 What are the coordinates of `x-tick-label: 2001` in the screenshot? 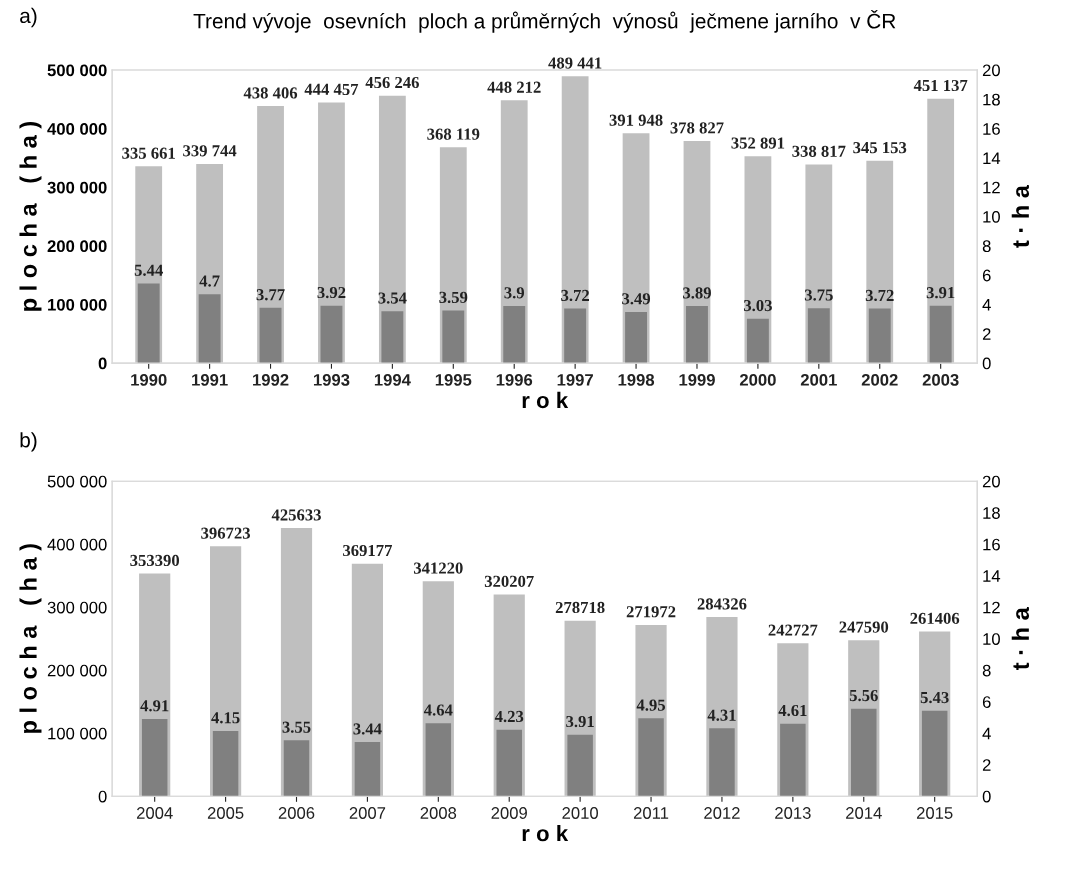 It's located at (818, 379).